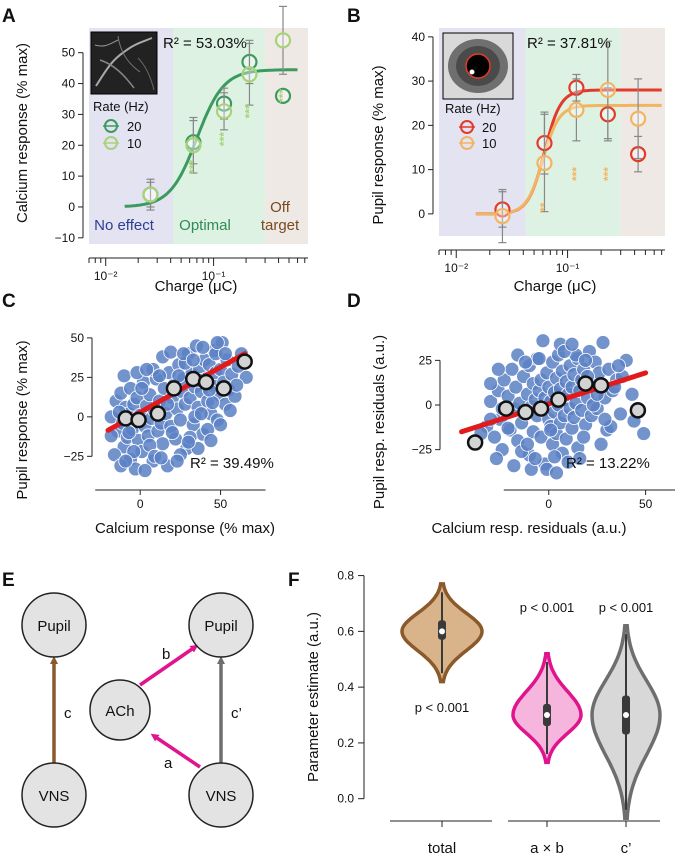  What do you see at coordinates (419, 170) in the screenshot?
I see `y-tick-label-b-1: 10` at bounding box center [419, 170].